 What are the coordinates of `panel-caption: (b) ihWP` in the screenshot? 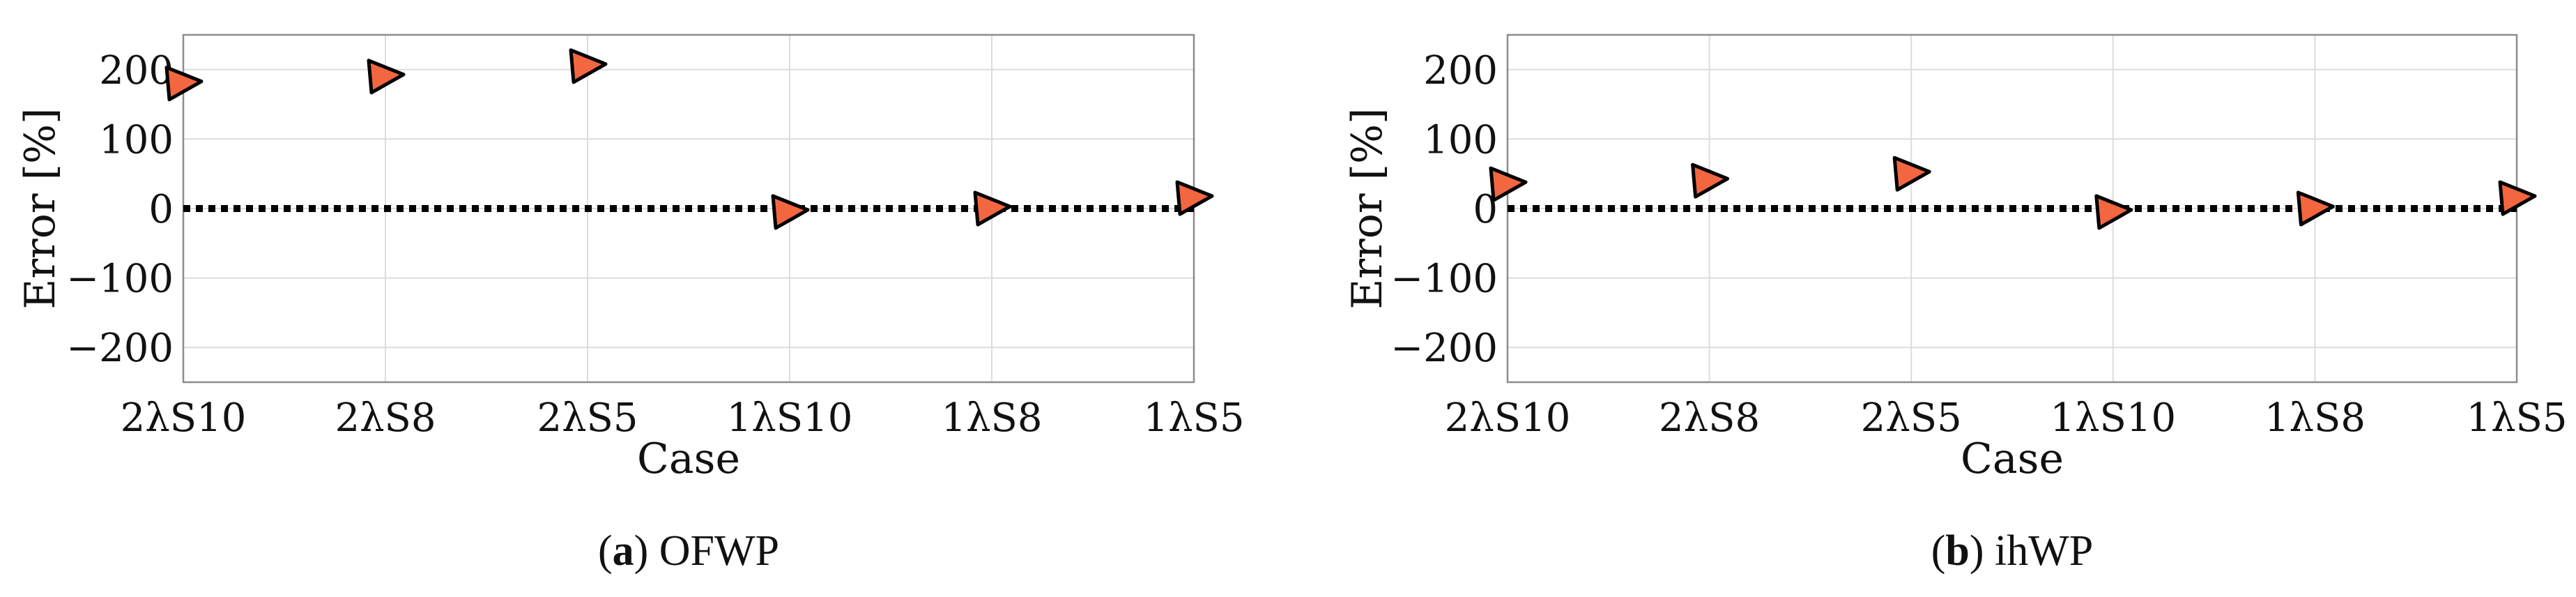 It's located at (2013, 551).